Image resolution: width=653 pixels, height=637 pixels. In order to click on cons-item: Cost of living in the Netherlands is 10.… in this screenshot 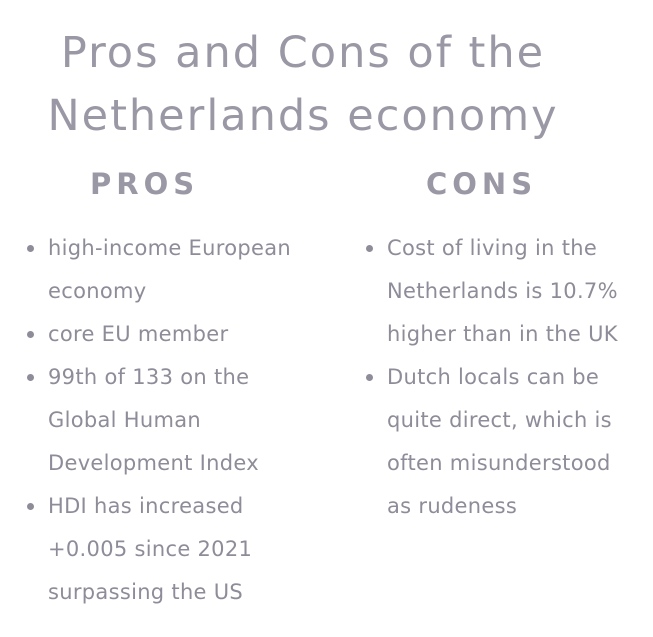, I will do `click(498, 291)`.